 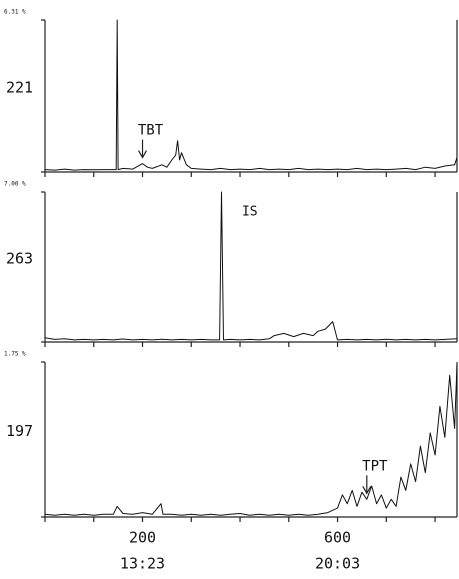 I want to click on annotation: TPT, so click(x=375, y=466).